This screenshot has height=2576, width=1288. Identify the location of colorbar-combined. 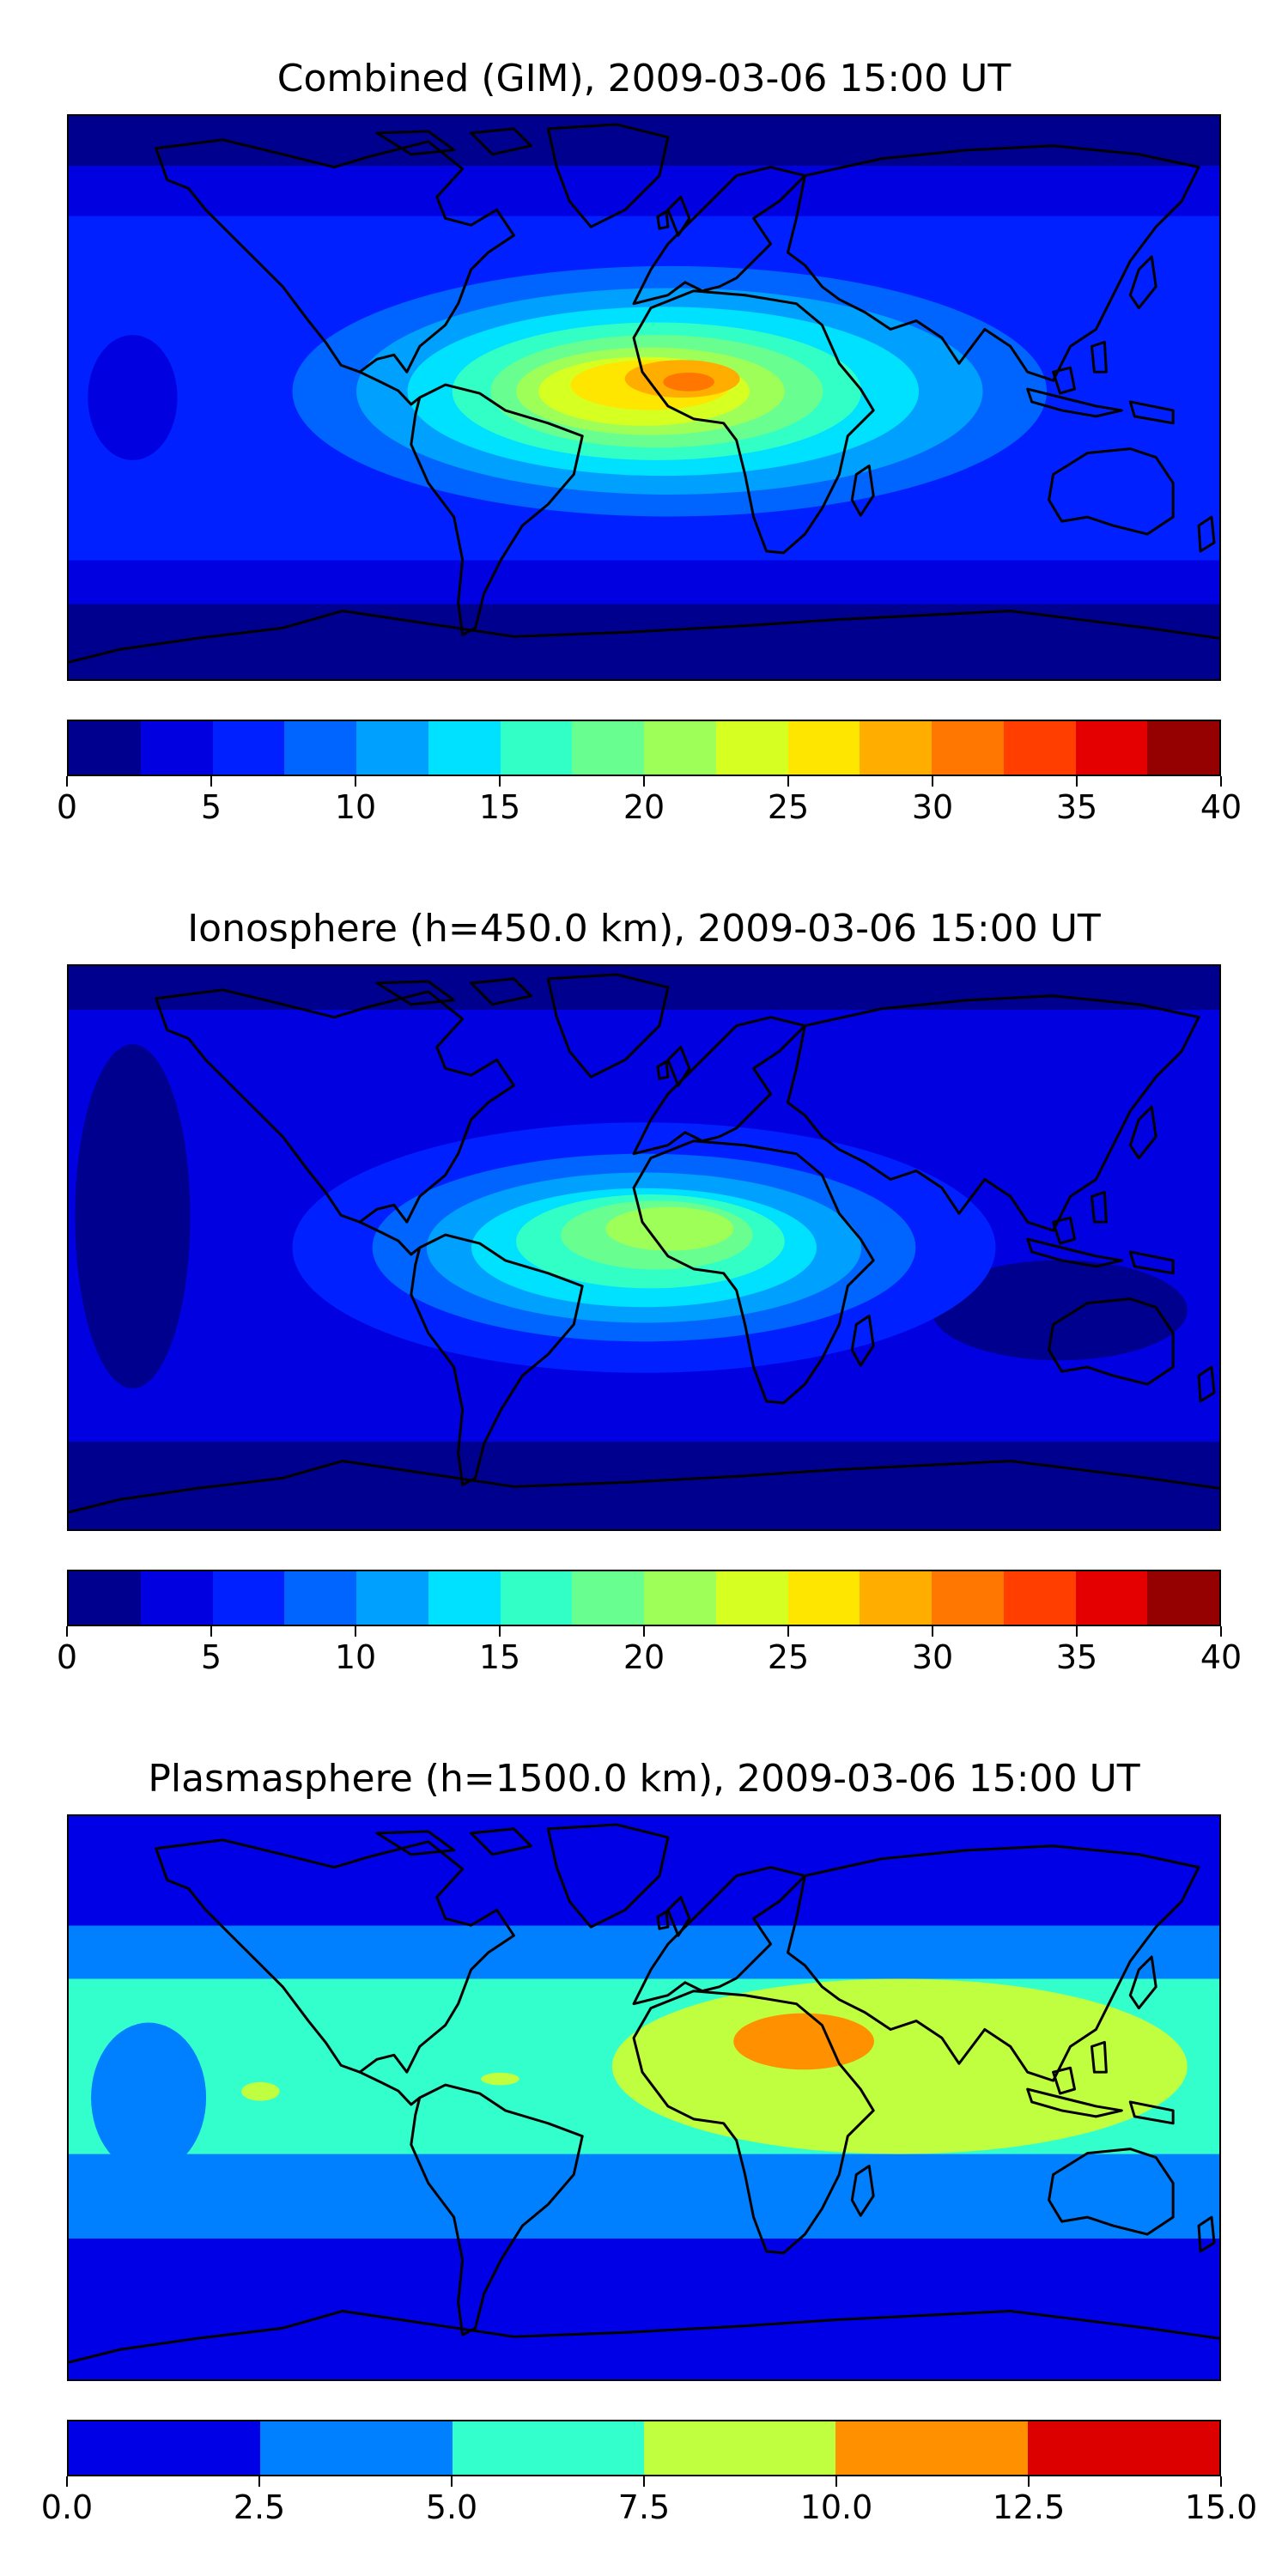
(644, 748).